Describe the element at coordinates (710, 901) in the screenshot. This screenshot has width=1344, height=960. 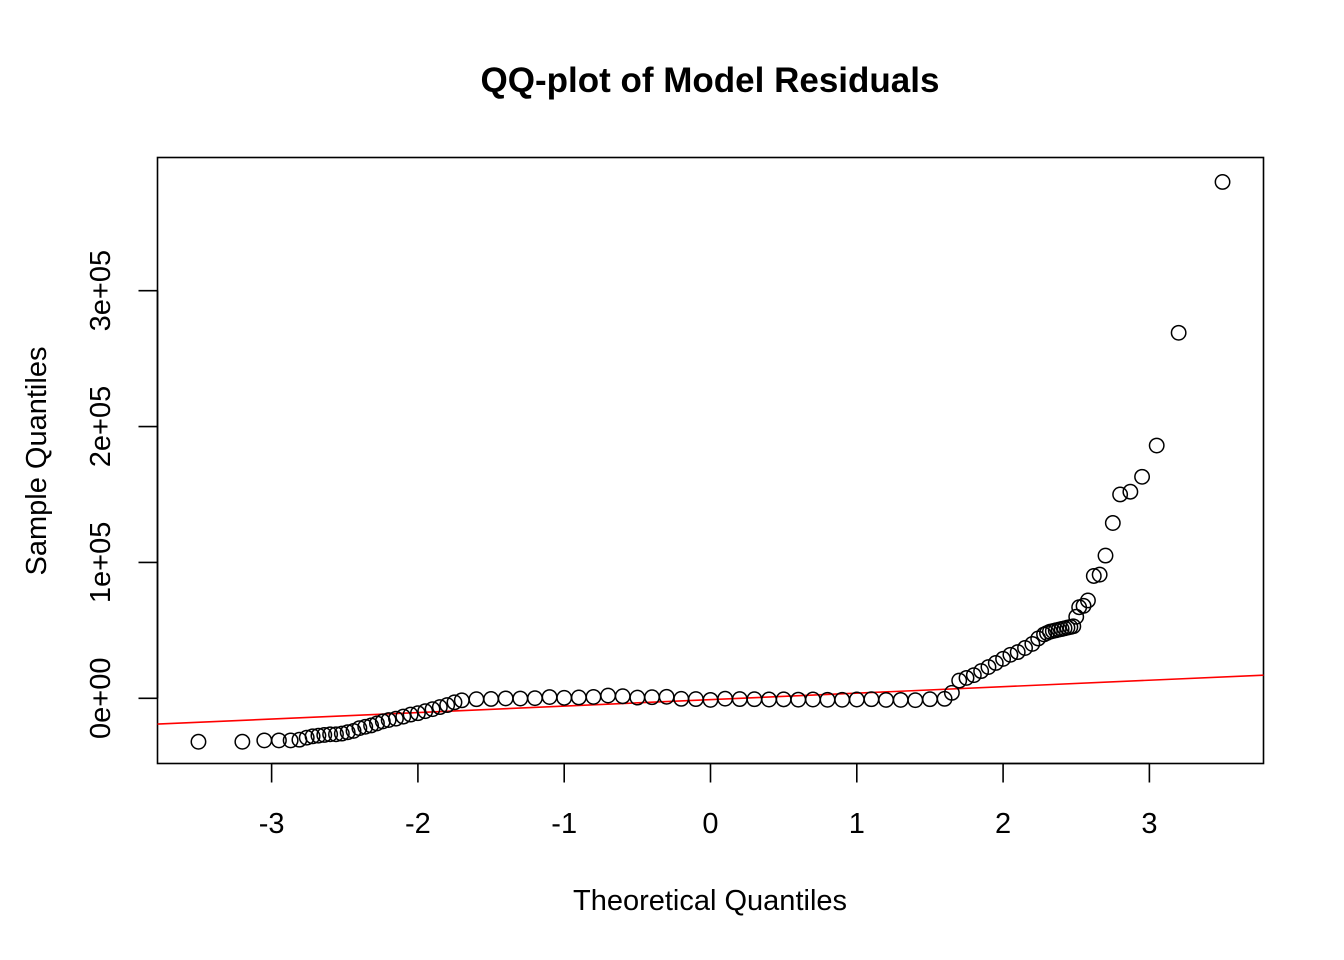
I see `x-axis-label: Theoretical Quantiles` at that location.